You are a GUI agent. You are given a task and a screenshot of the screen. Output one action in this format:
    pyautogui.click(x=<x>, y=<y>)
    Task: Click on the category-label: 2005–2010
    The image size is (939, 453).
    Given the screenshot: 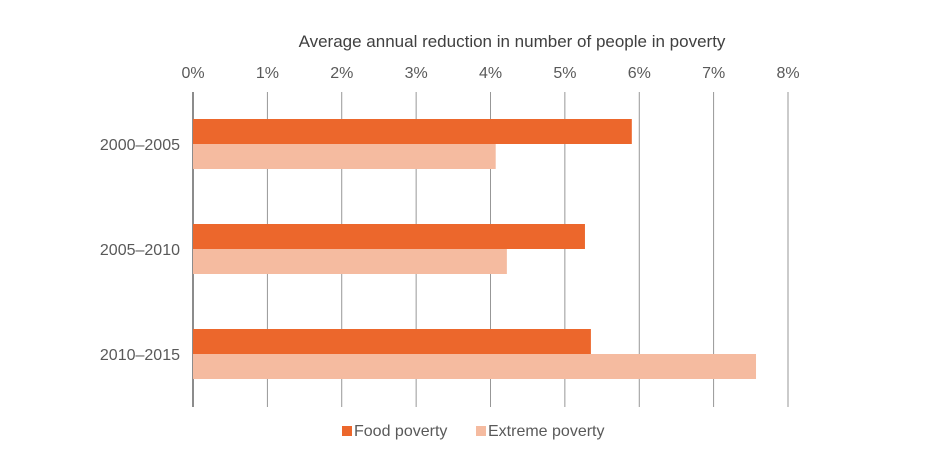 What is the action you would take?
    pyautogui.click(x=140, y=250)
    